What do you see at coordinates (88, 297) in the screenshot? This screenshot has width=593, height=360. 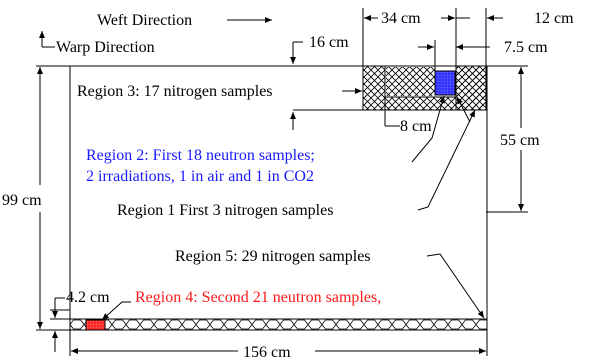 I see `dim-4-2cm-label: 4.2 cm` at bounding box center [88, 297].